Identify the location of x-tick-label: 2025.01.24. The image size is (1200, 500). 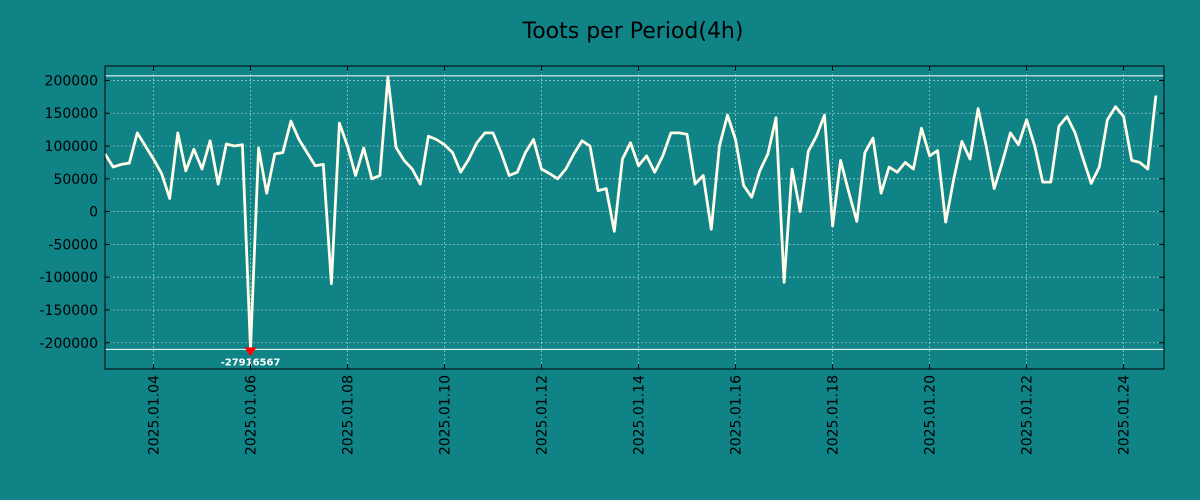
(1125, 415).